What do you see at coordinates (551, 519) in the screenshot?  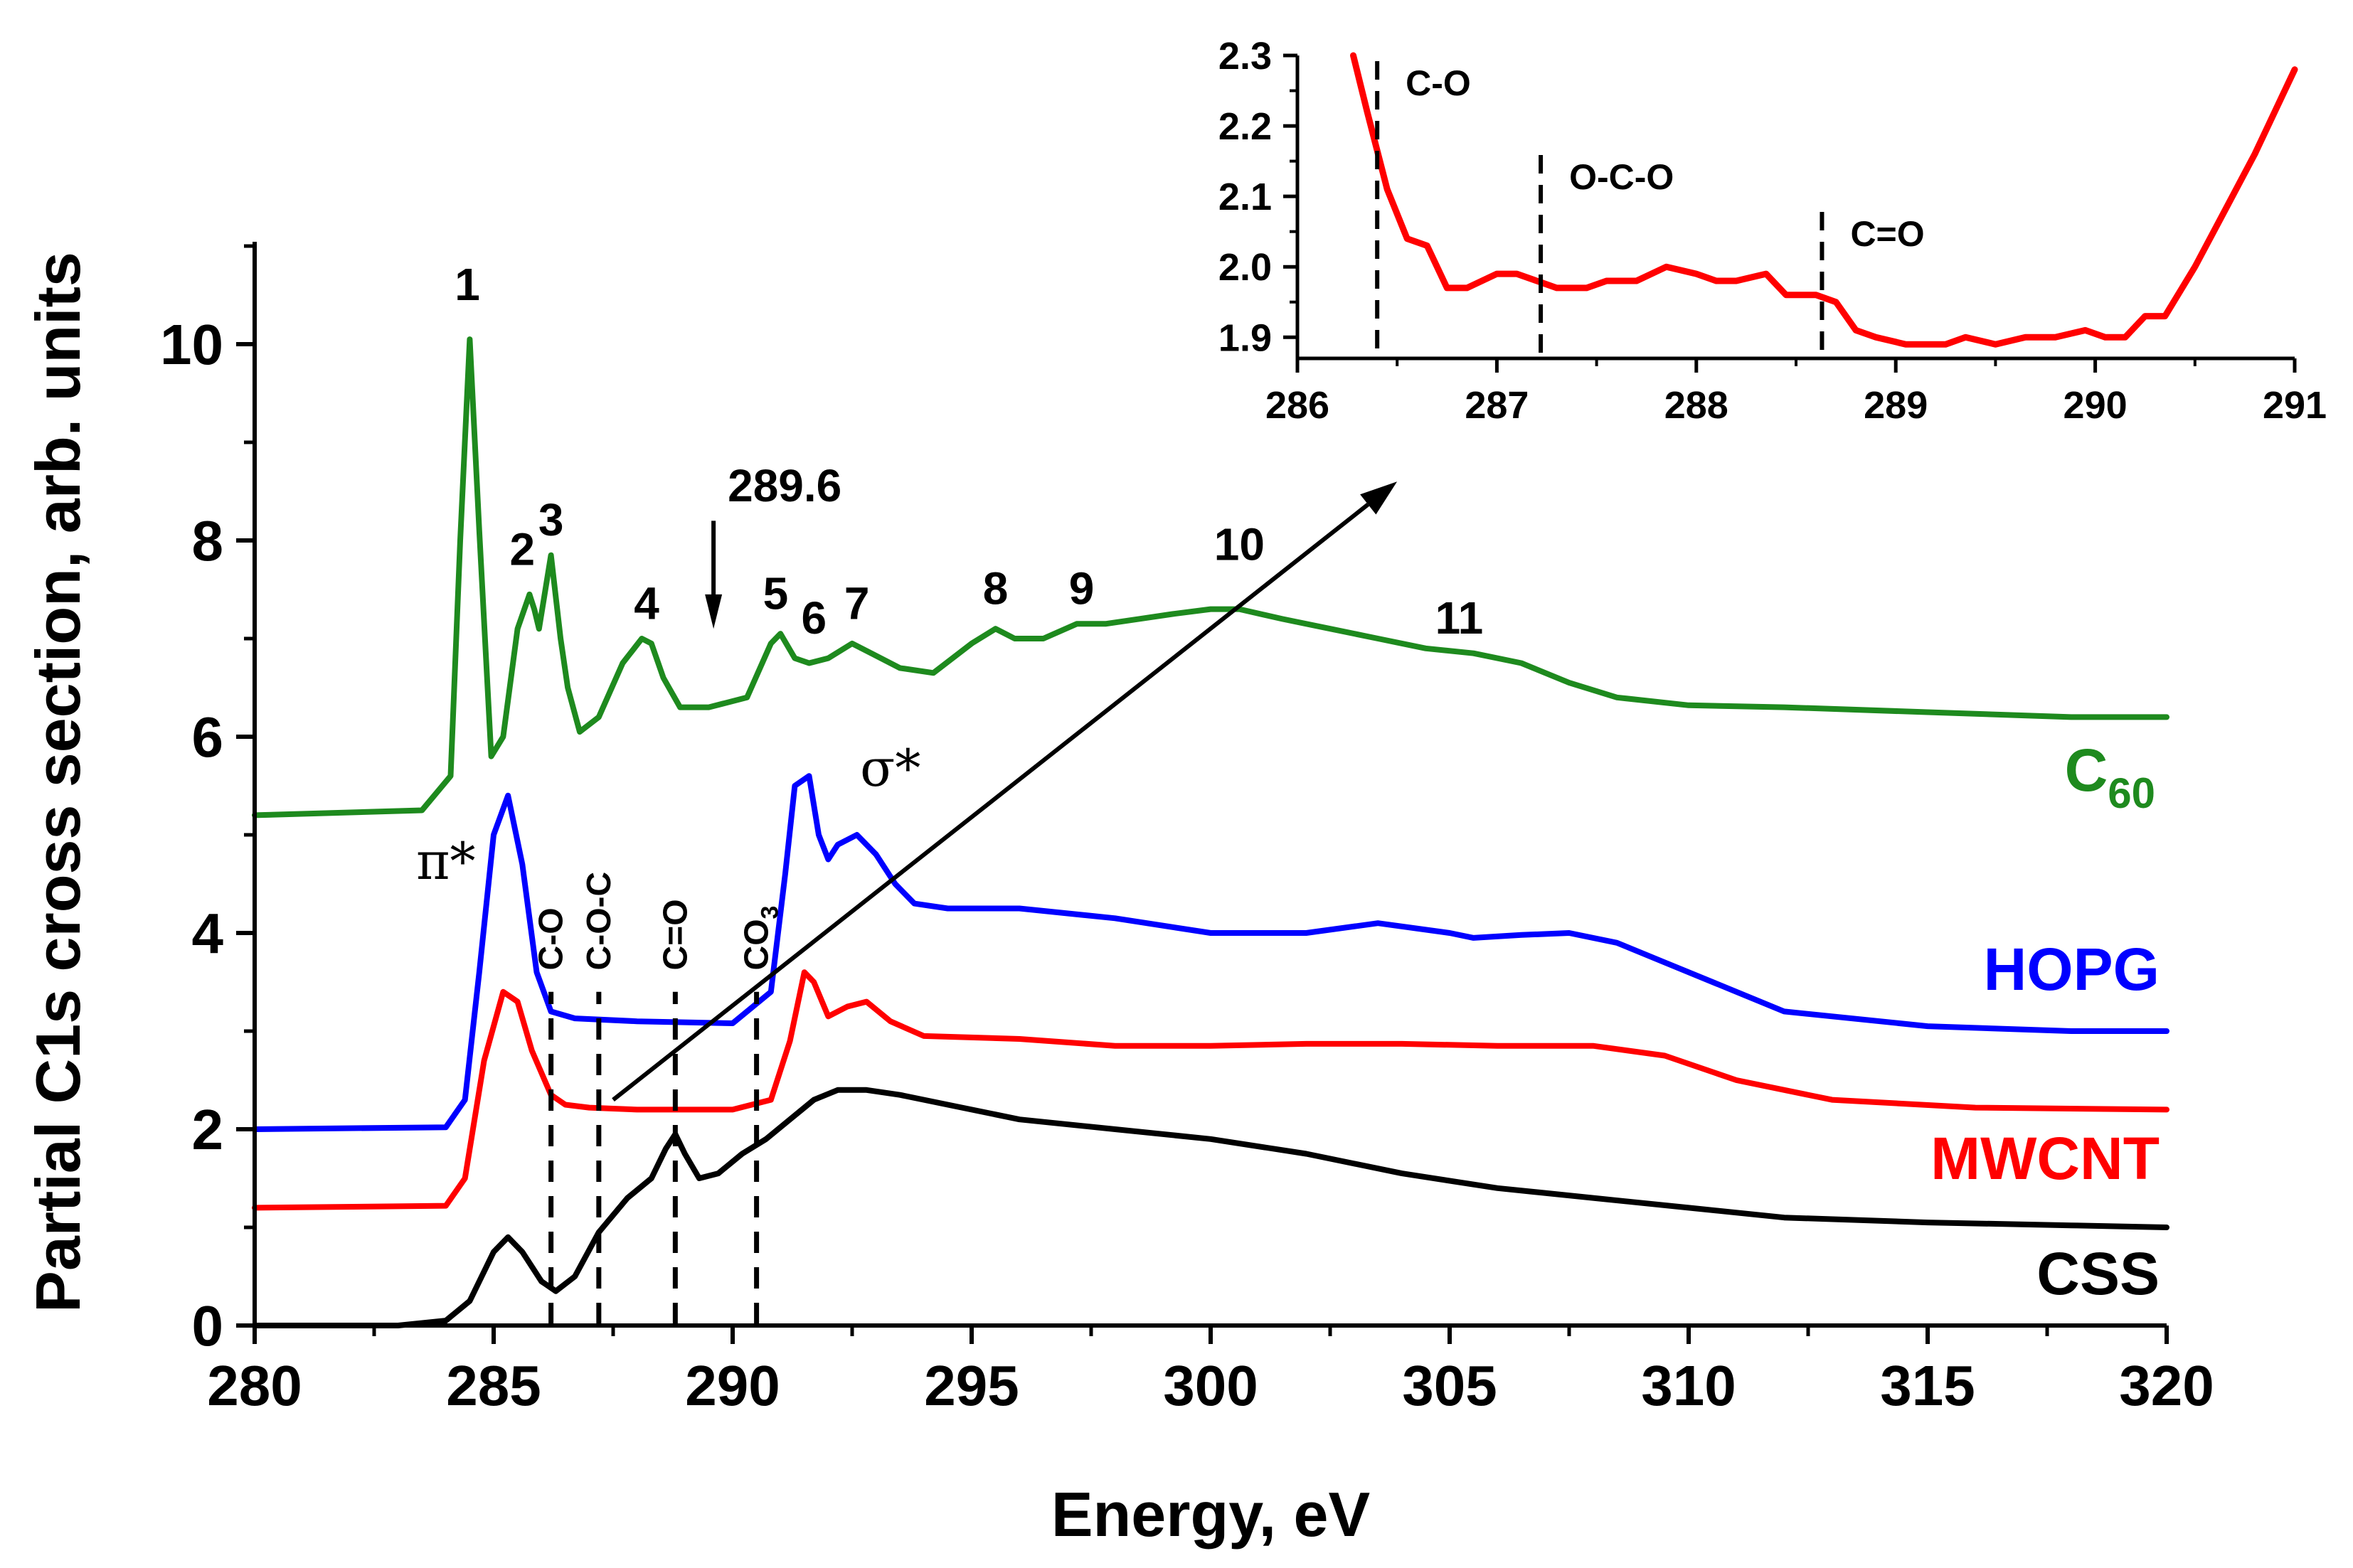 I see `peak-label-3: 3` at bounding box center [551, 519].